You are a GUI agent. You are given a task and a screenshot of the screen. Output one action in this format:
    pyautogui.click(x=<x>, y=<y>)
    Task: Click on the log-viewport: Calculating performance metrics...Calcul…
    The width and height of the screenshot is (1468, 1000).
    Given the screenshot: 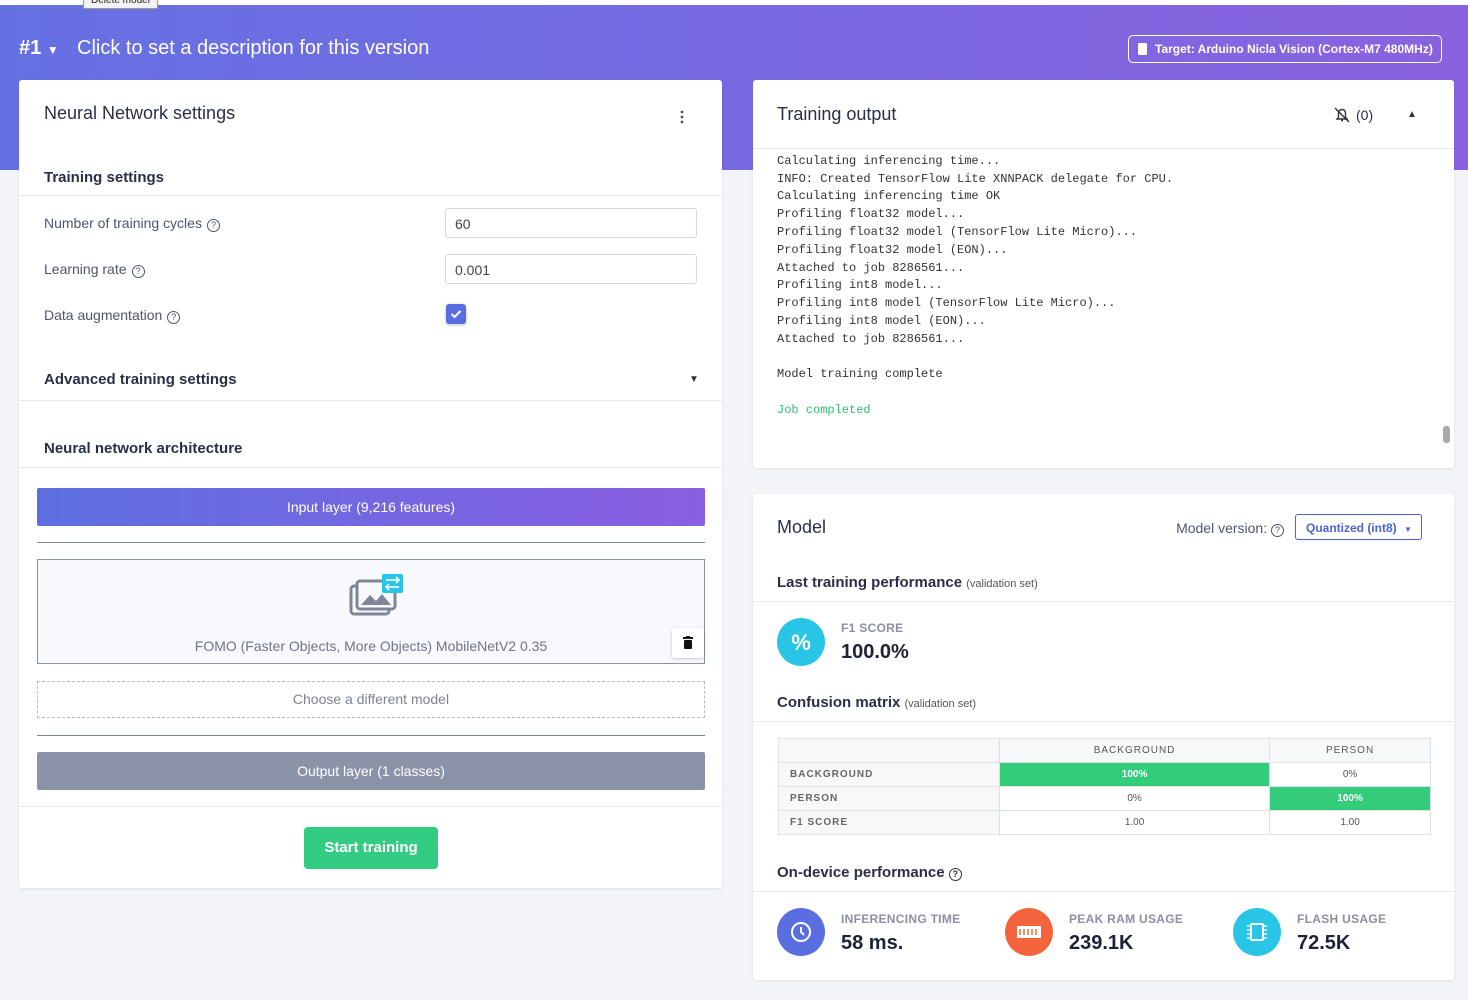 What is the action you would take?
    pyautogui.click(x=1097, y=308)
    